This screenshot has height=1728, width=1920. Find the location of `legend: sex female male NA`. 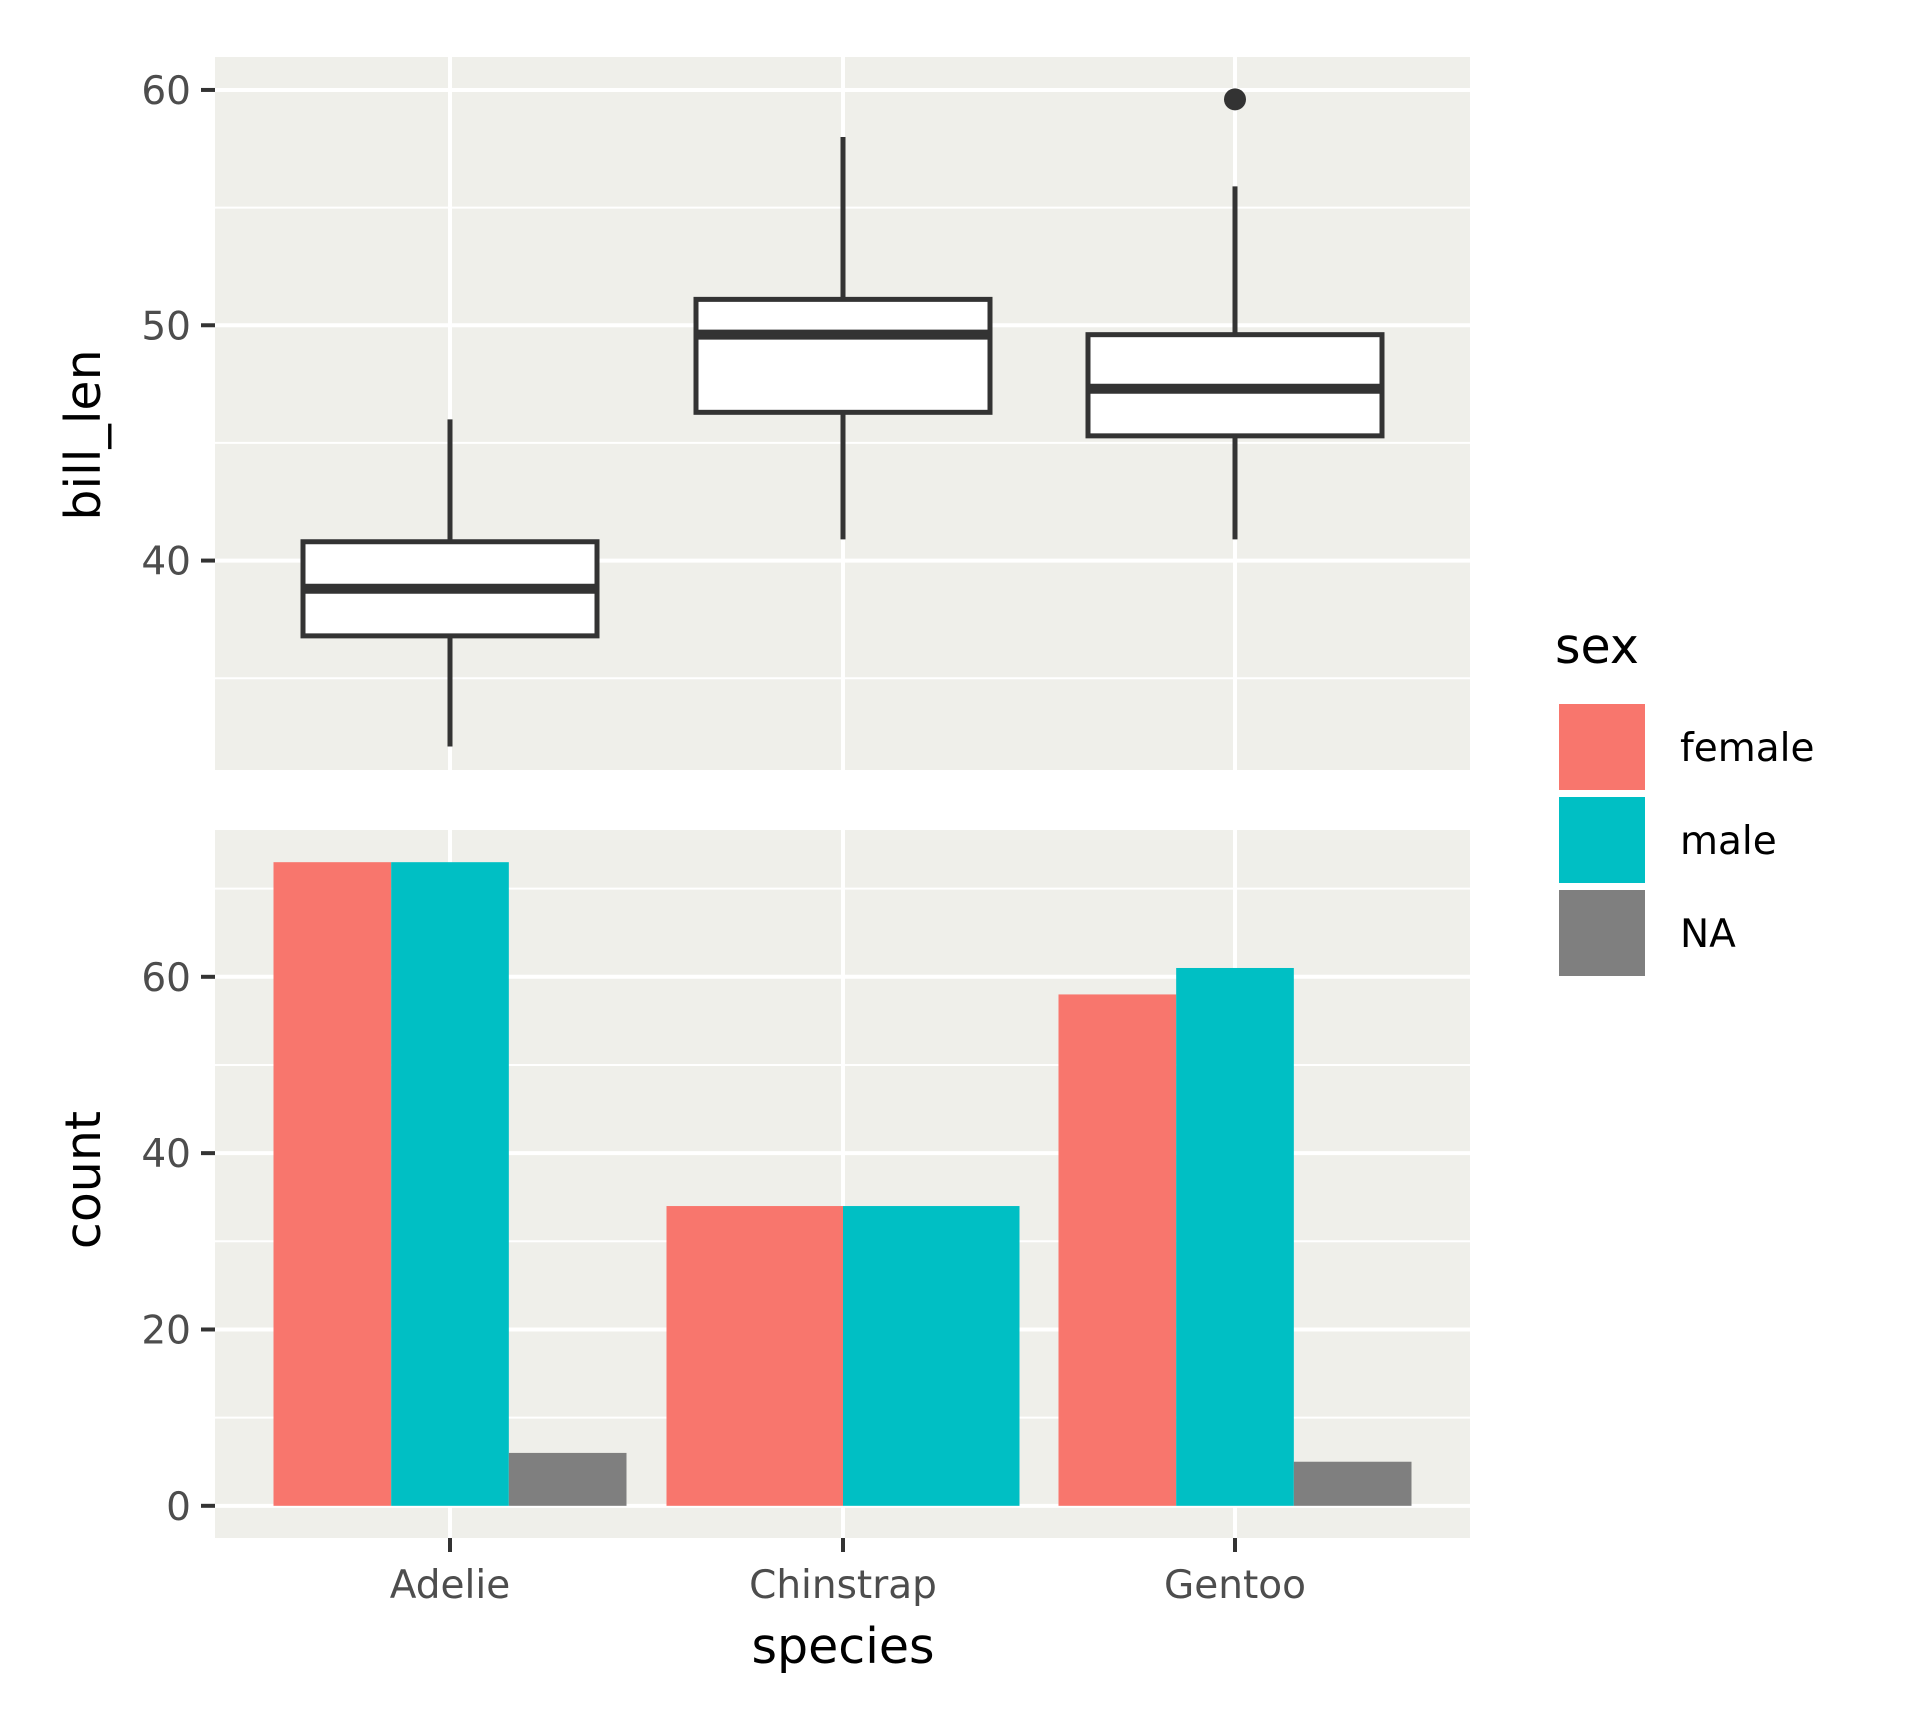

legend: sex female male NA is located at coordinates (1684, 798).